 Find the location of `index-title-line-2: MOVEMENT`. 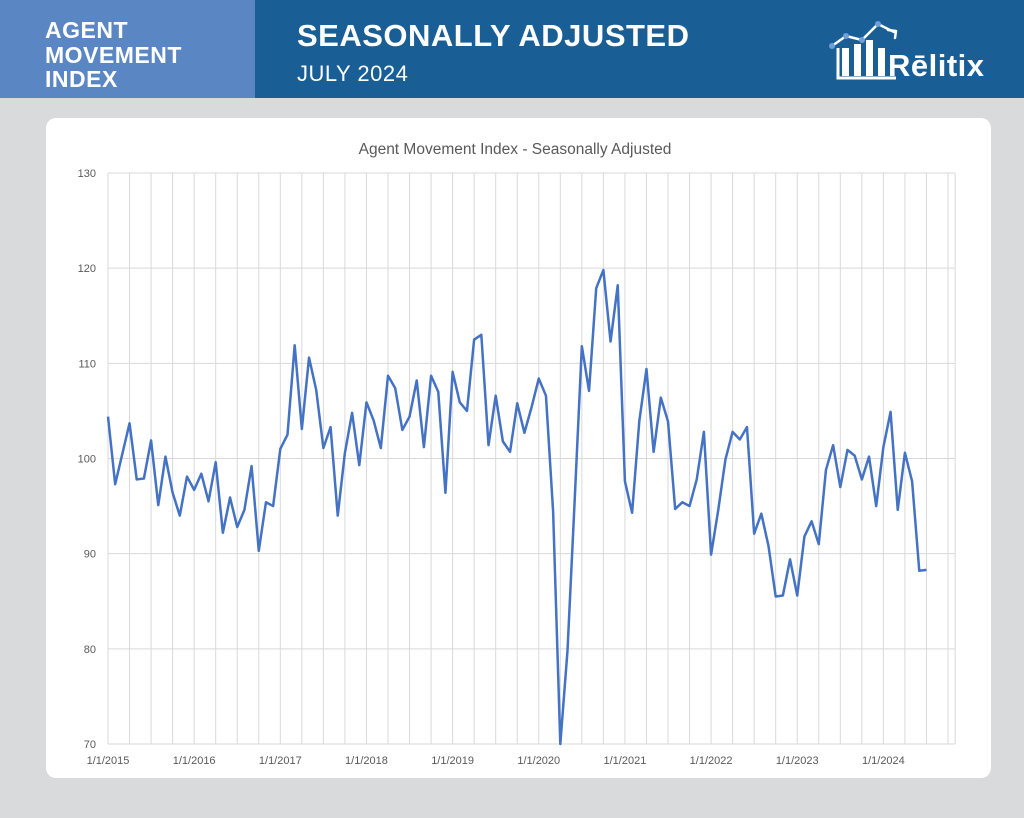

index-title-line-2: MOVEMENT is located at coordinates (113, 55).